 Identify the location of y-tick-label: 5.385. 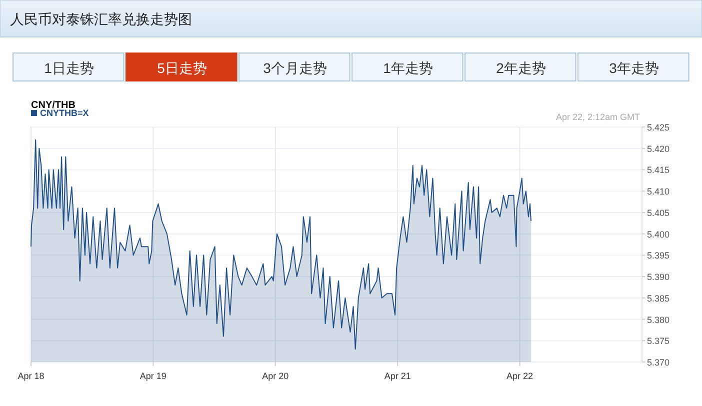
(658, 298).